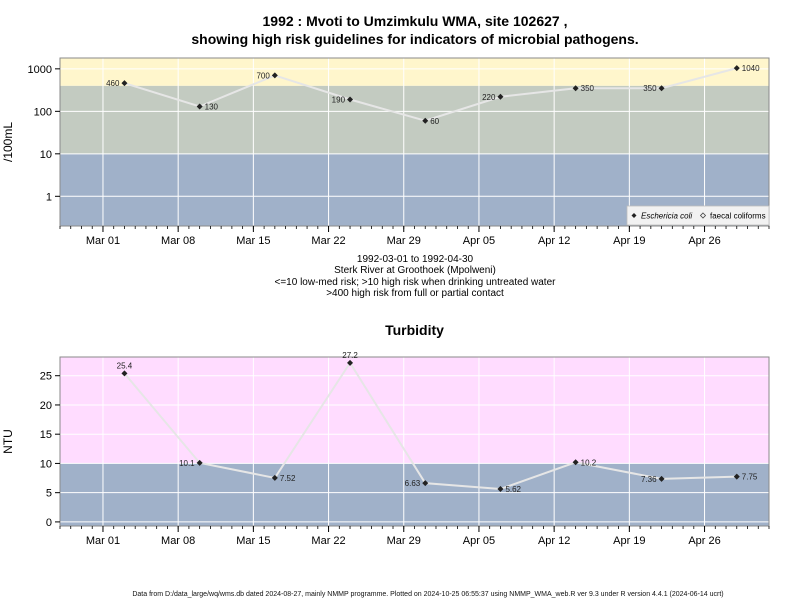 This screenshot has height=600, width=800. What do you see at coordinates (629, 541) in the screenshot?
I see `turbidity-xtick-label-7: Apr 19` at bounding box center [629, 541].